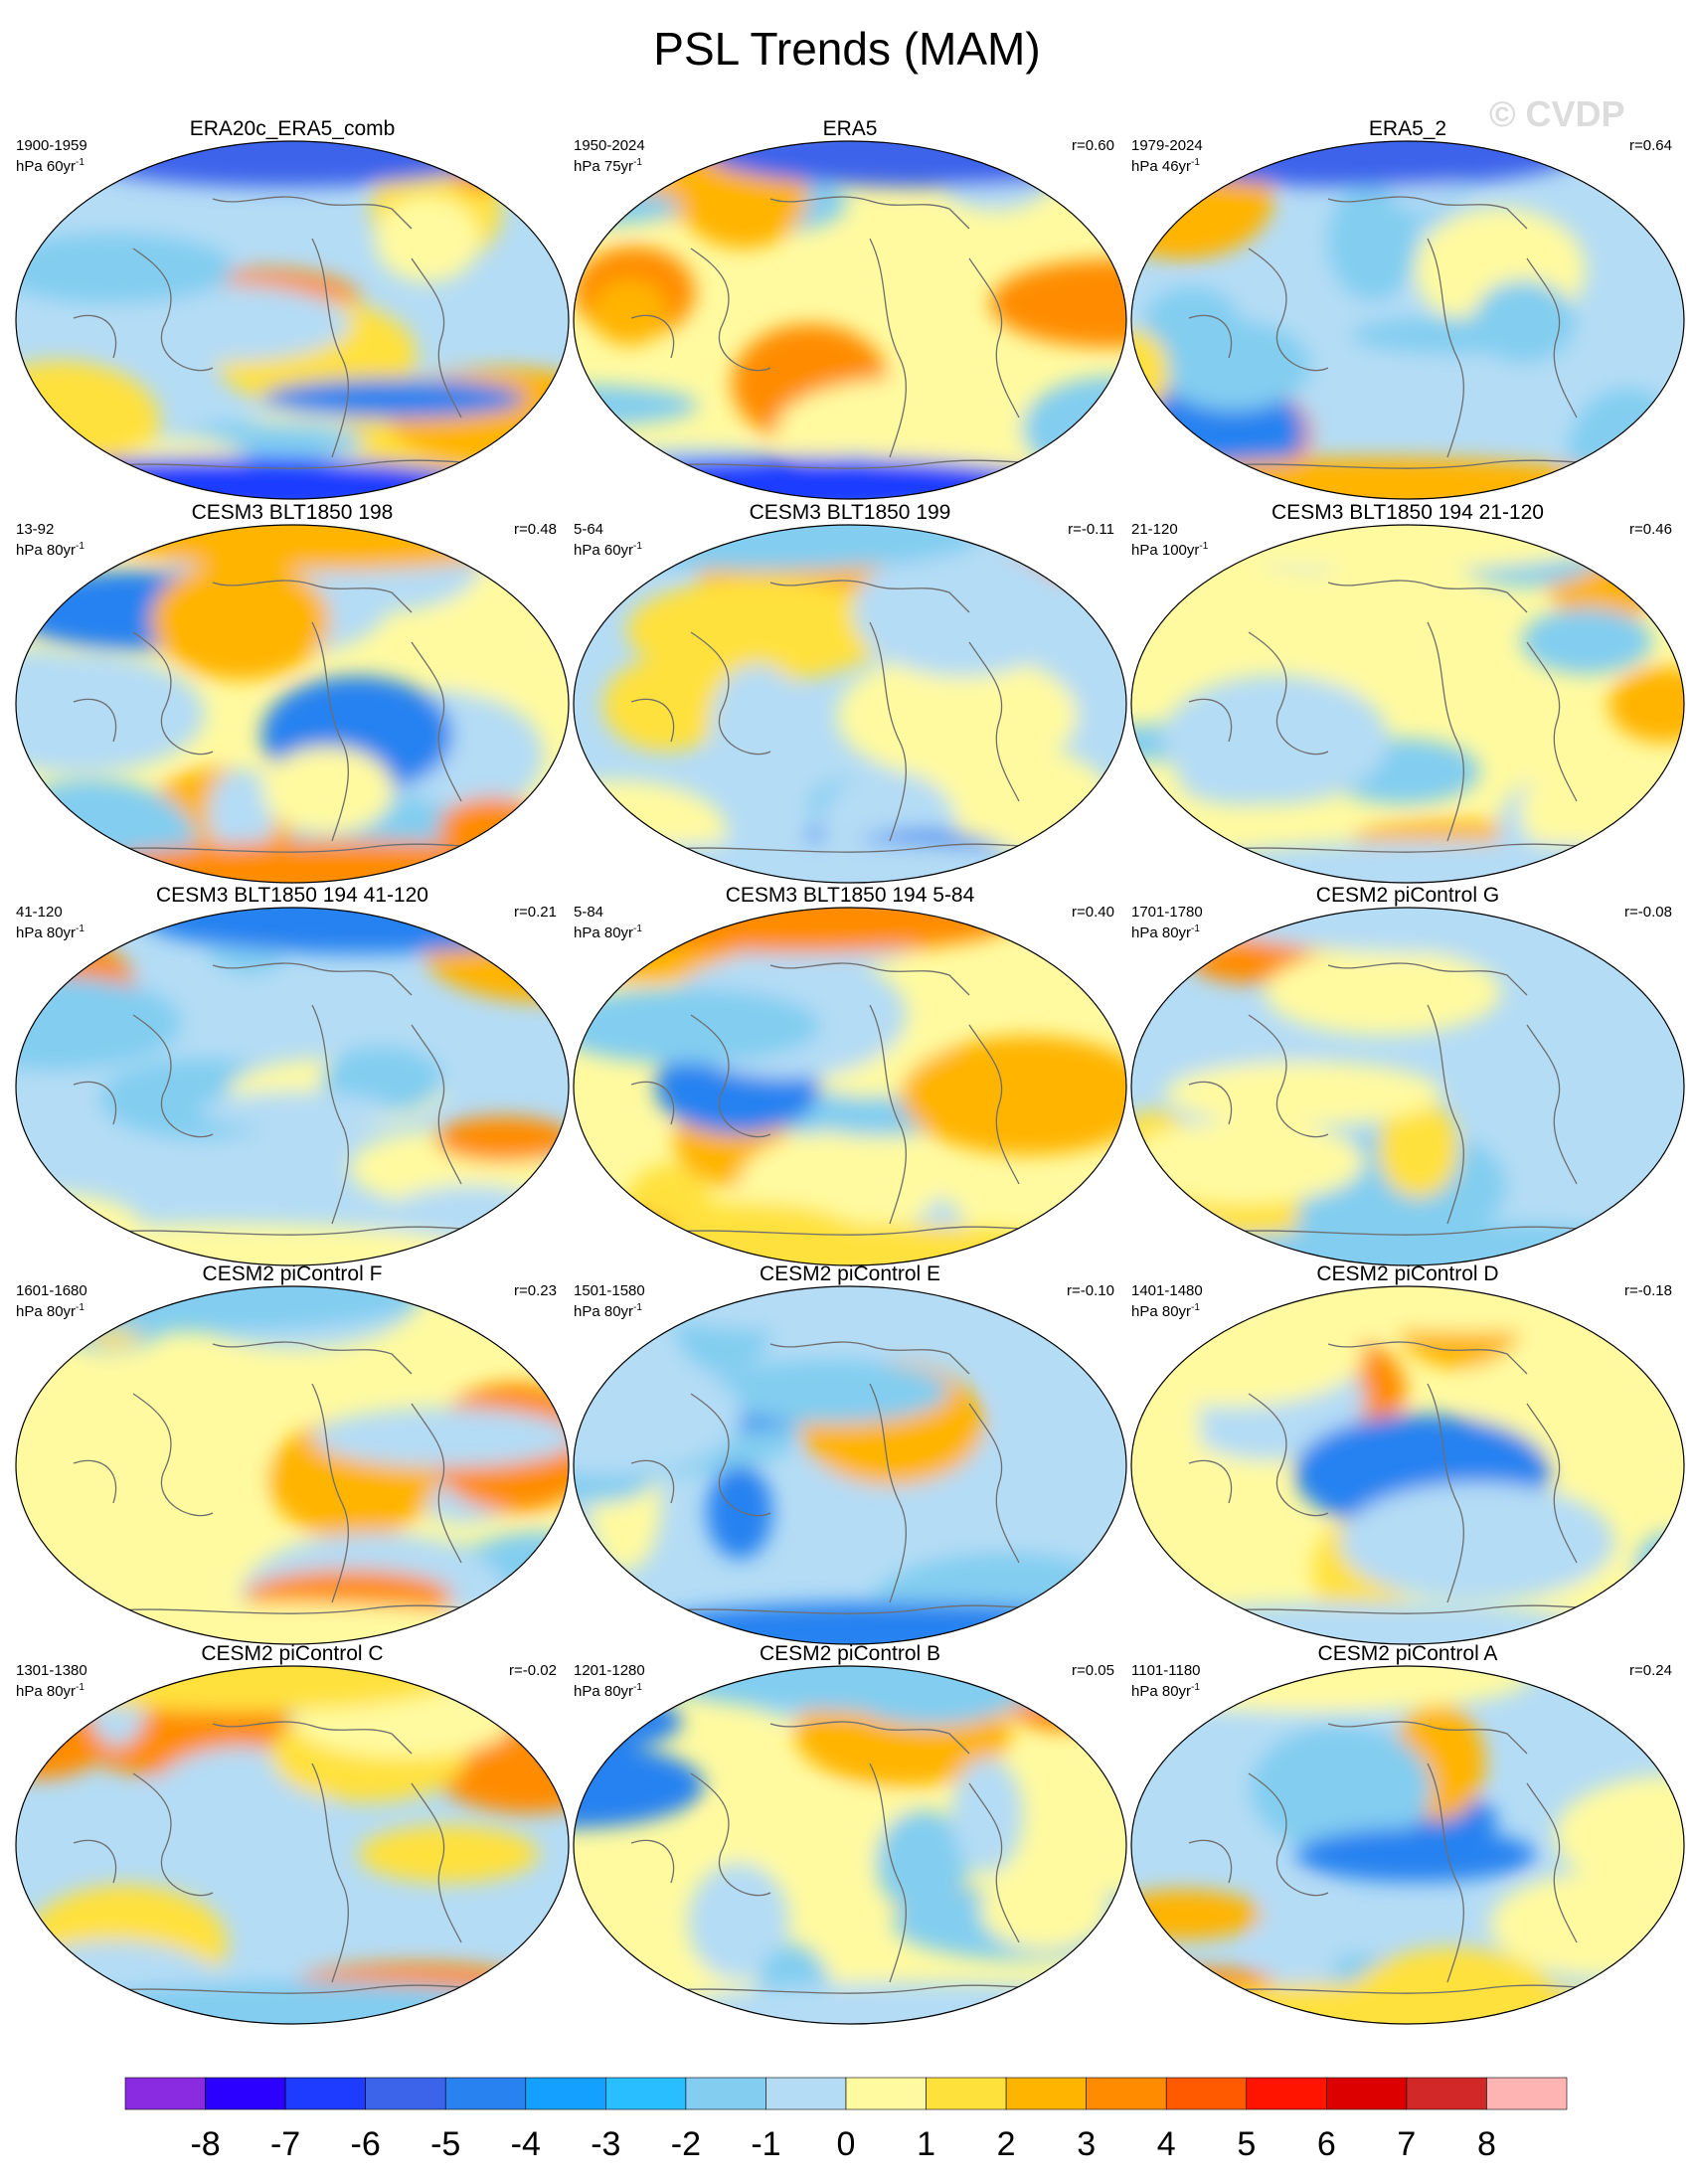 The width and height of the screenshot is (1694, 2184). What do you see at coordinates (292, 311) in the screenshot?
I see `map-panel: ERA20c_ERA5_comb 1900-1959 hPa 60yr-1` at bounding box center [292, 311].